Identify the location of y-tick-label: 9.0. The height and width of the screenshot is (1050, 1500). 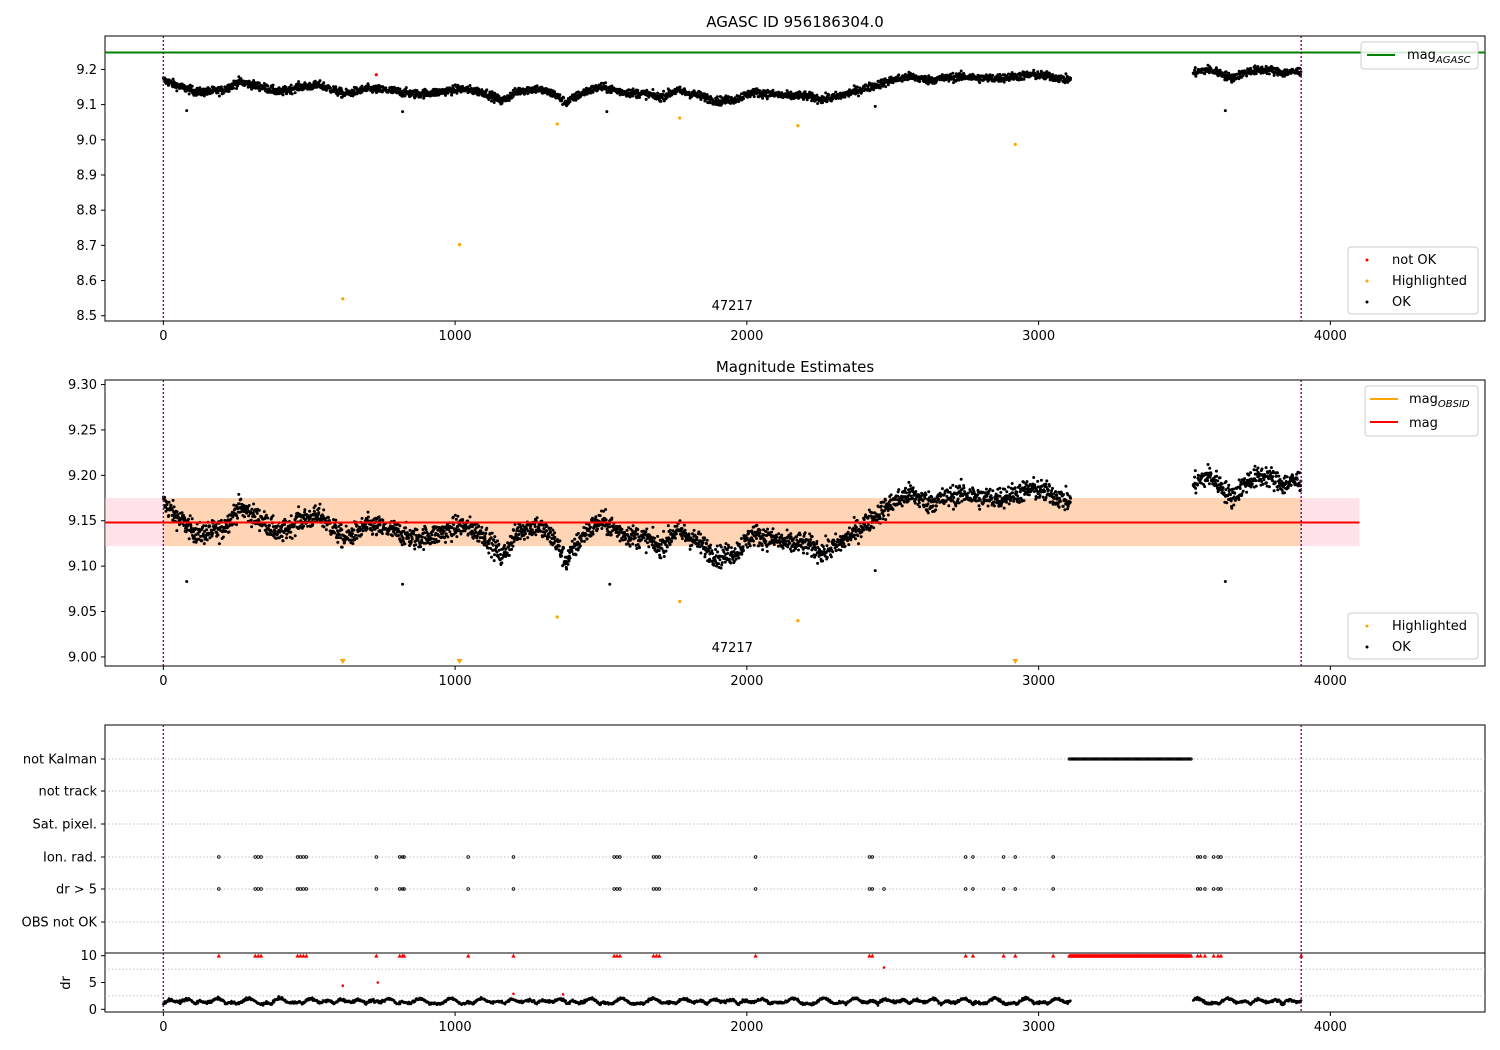
(86, 140).